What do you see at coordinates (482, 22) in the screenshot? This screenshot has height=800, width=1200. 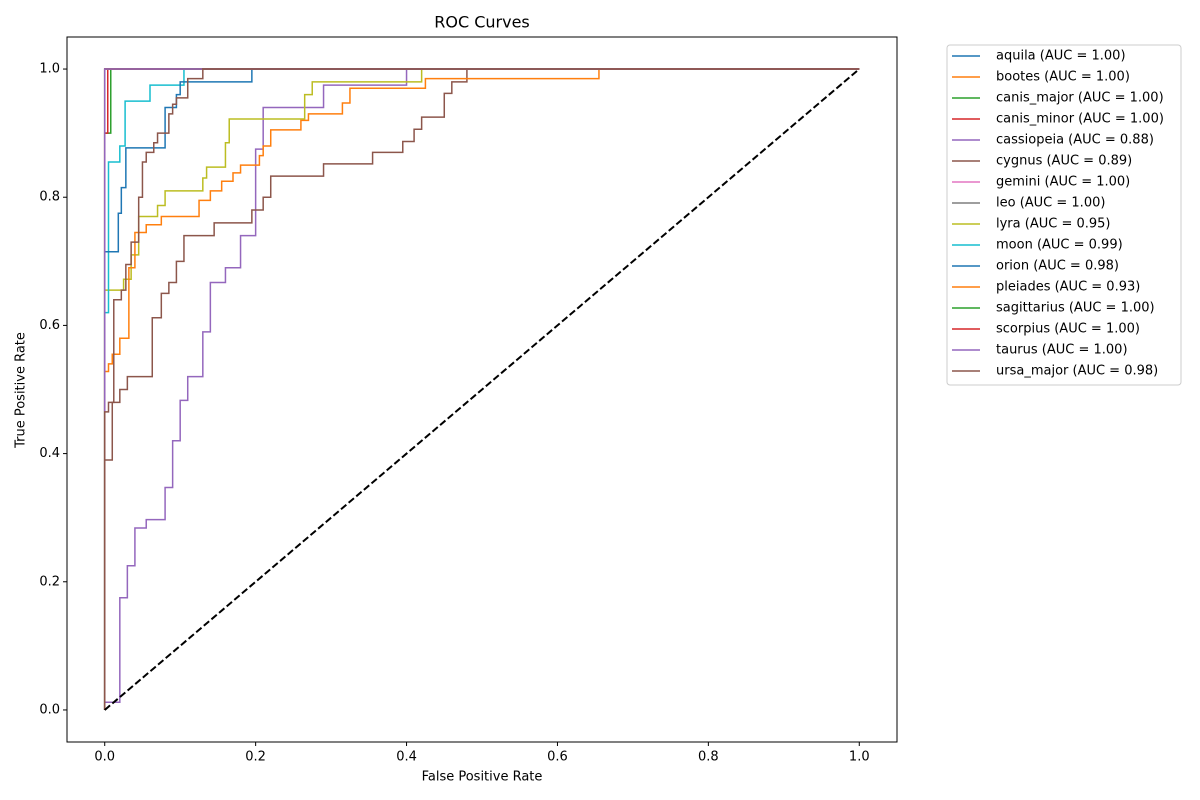 I see `chart-title: ROC Curves` at bounding box center [482, 22].